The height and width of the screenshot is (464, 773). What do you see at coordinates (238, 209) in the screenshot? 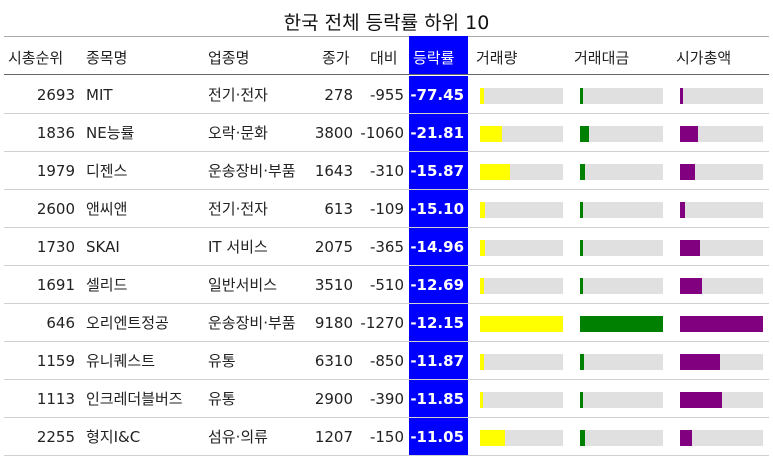
I see `sector-cell: 전기·전자` at bounding box center [238, 209].